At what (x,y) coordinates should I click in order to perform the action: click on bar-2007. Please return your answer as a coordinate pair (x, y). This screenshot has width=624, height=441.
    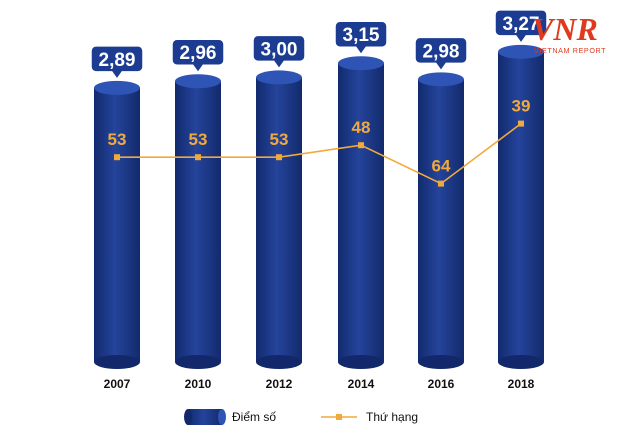
    Looking at the image, I should click on (117, 224).